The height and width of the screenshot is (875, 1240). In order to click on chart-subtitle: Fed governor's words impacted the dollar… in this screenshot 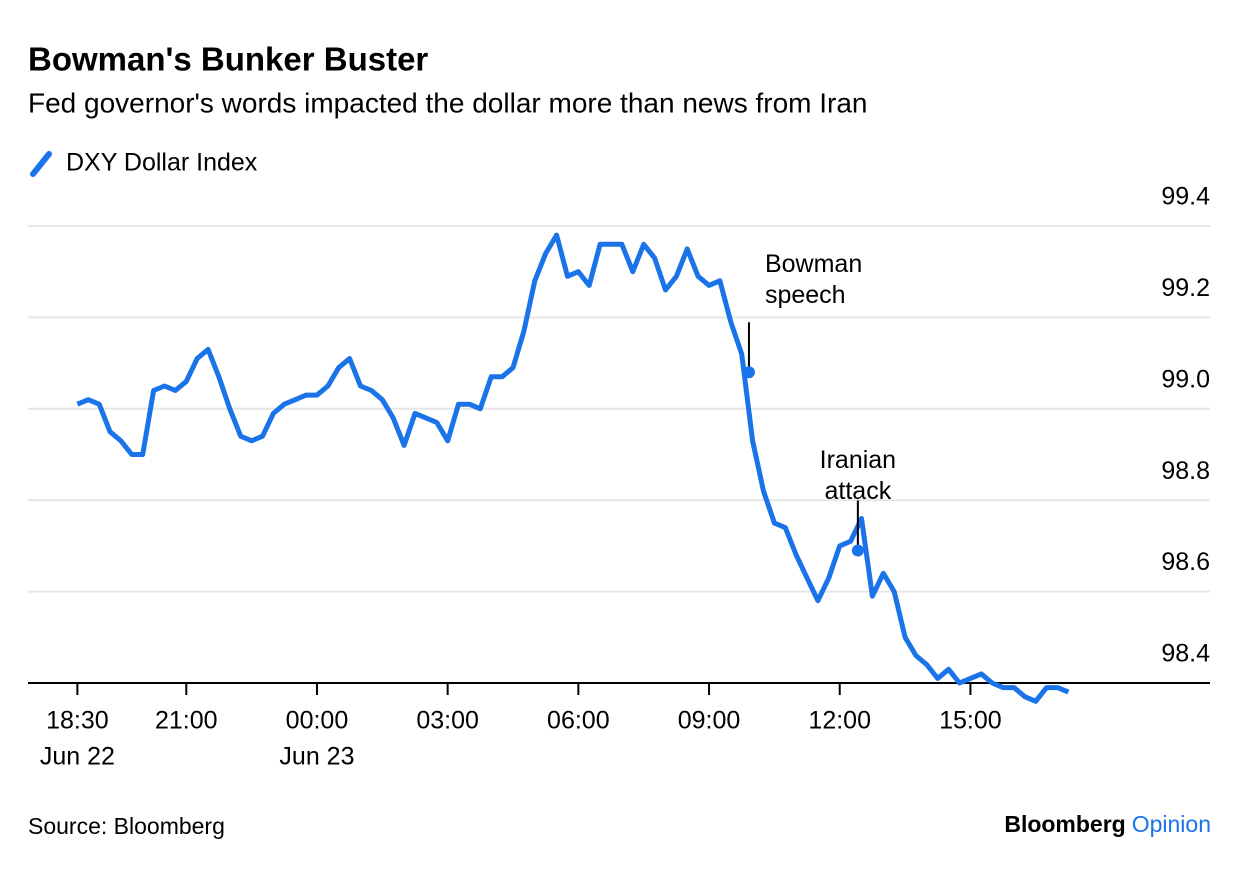, I will do `click(448, 102)`.